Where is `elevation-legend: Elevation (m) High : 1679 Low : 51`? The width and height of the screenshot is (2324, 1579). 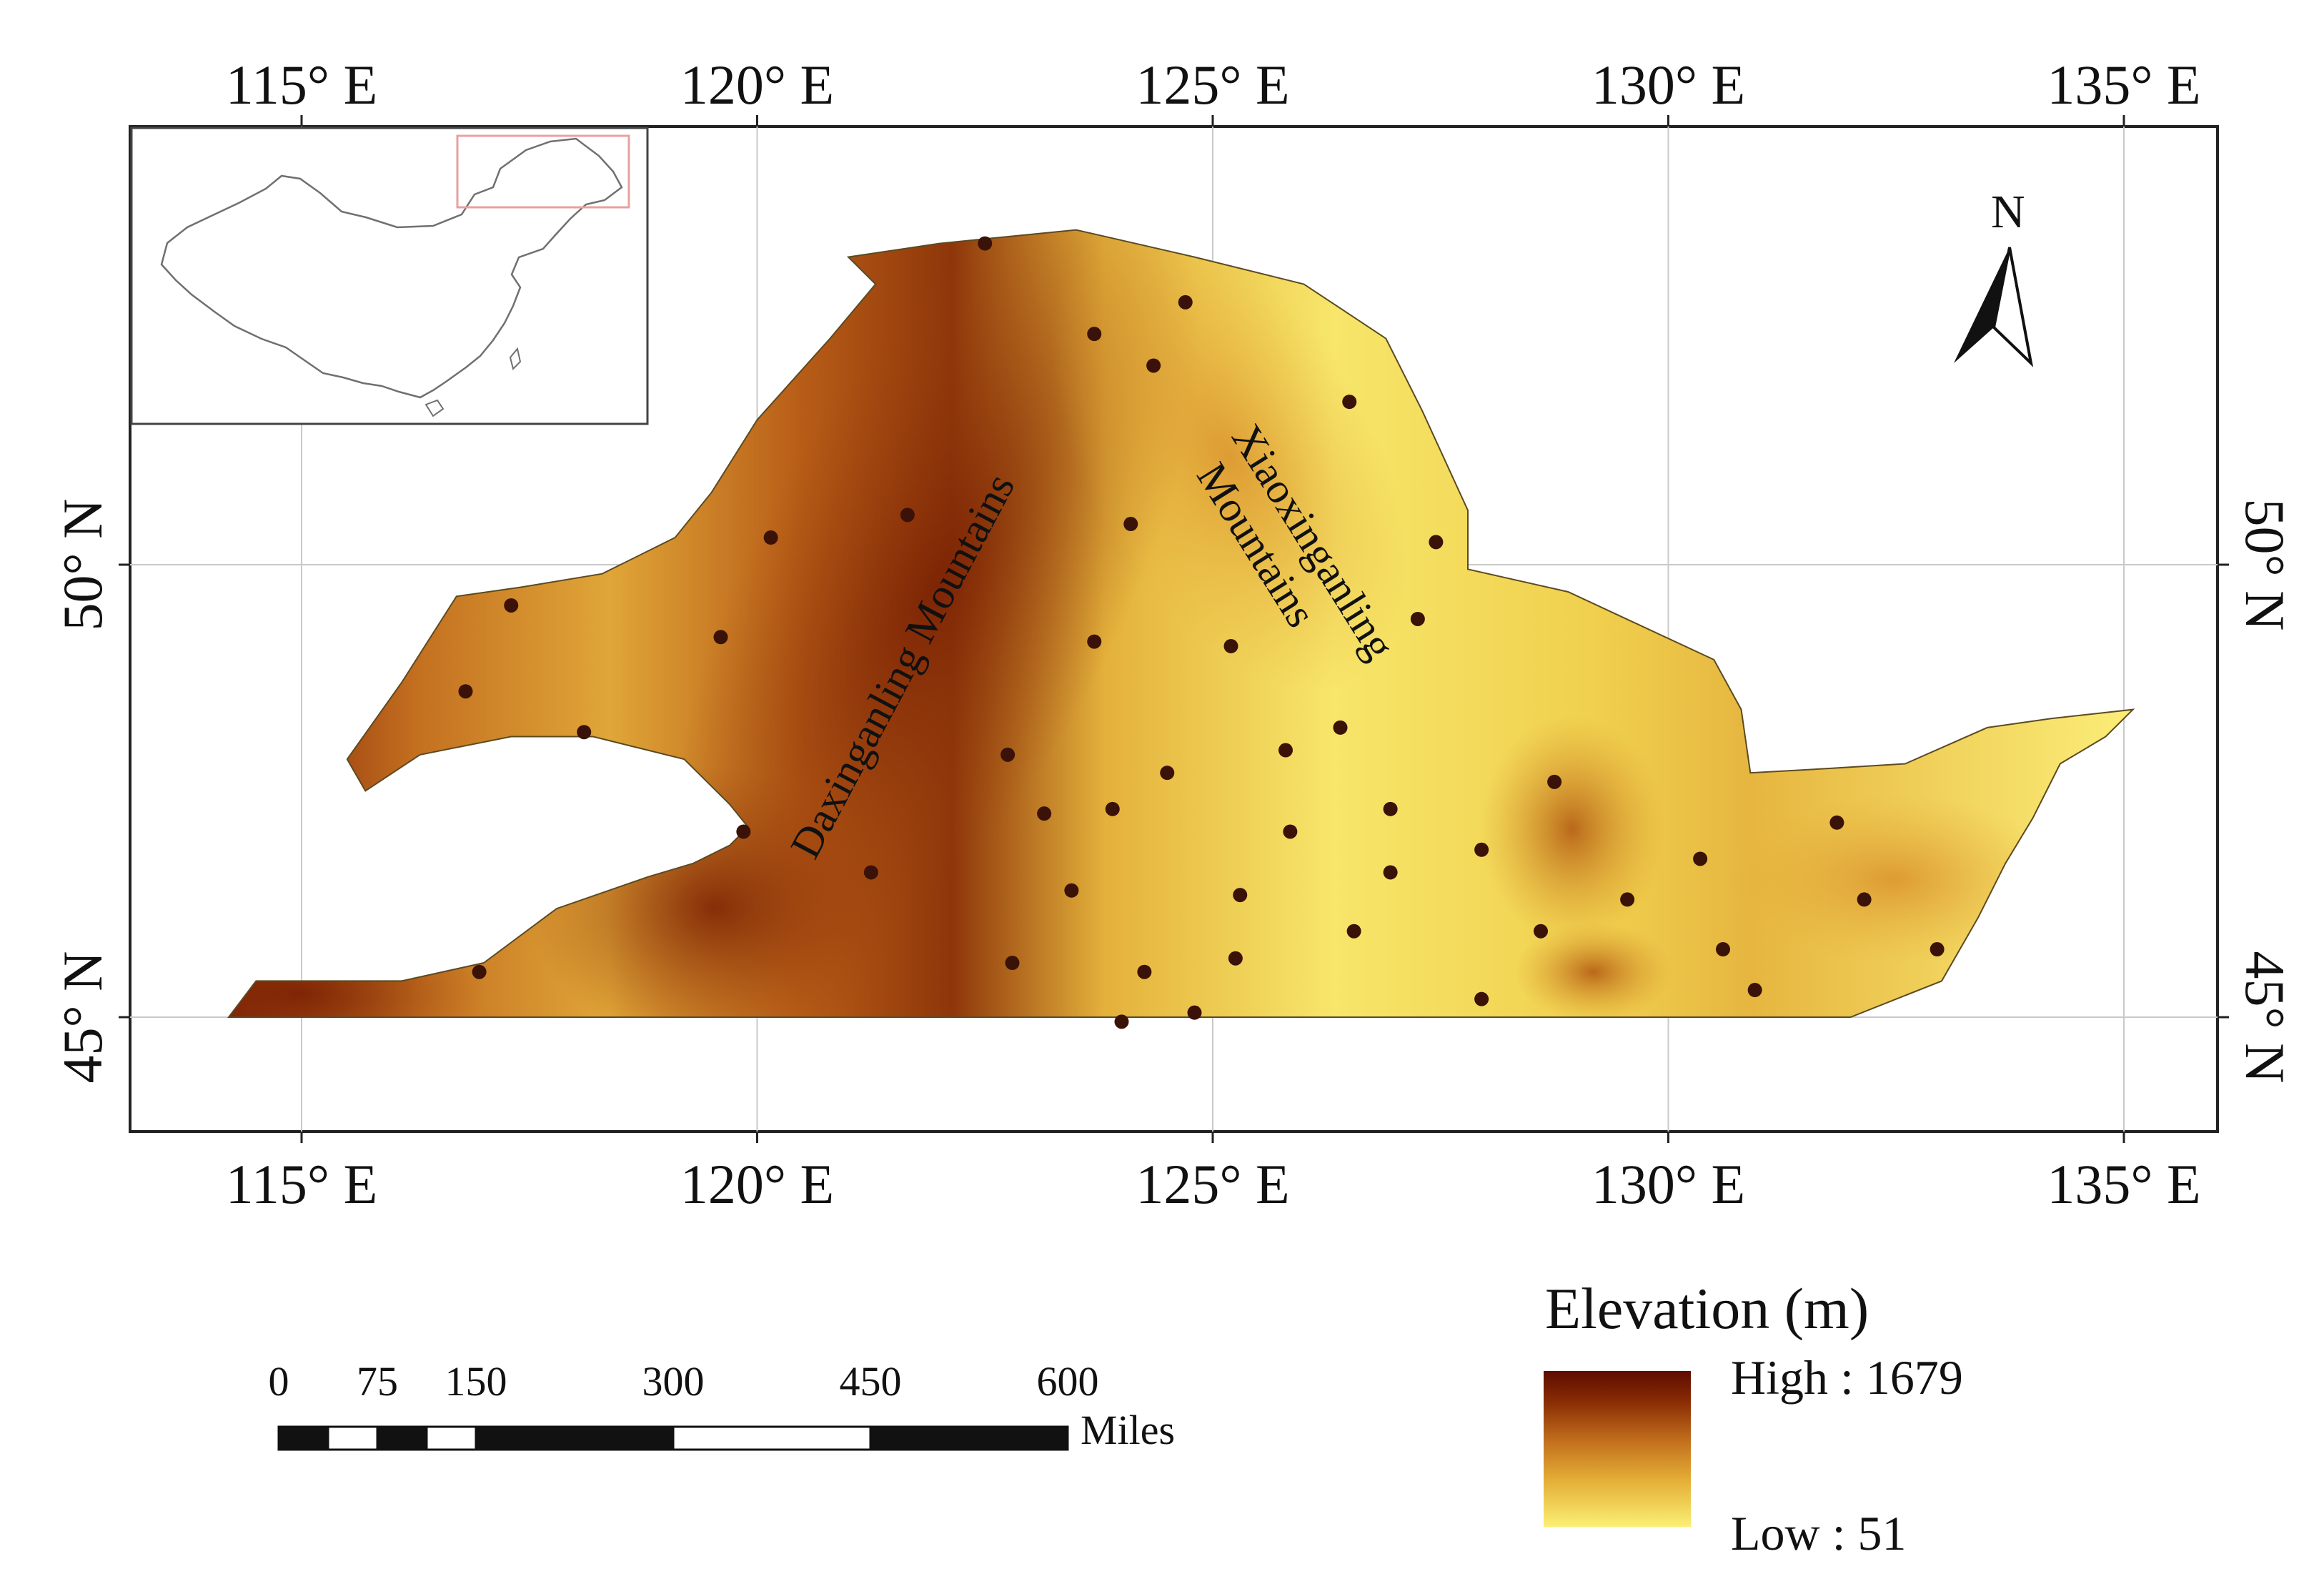 elevation-legend: Elevation (m) High : 1679 Low : 51 is located at coordinates (1753, 1418).